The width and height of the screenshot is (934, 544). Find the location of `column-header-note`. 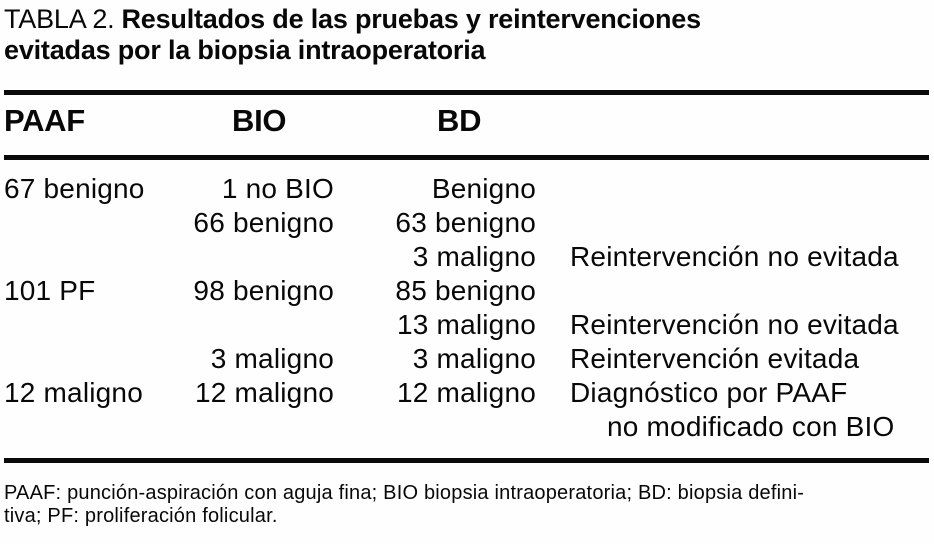

column-header-note is located at coordinates (737, 121).